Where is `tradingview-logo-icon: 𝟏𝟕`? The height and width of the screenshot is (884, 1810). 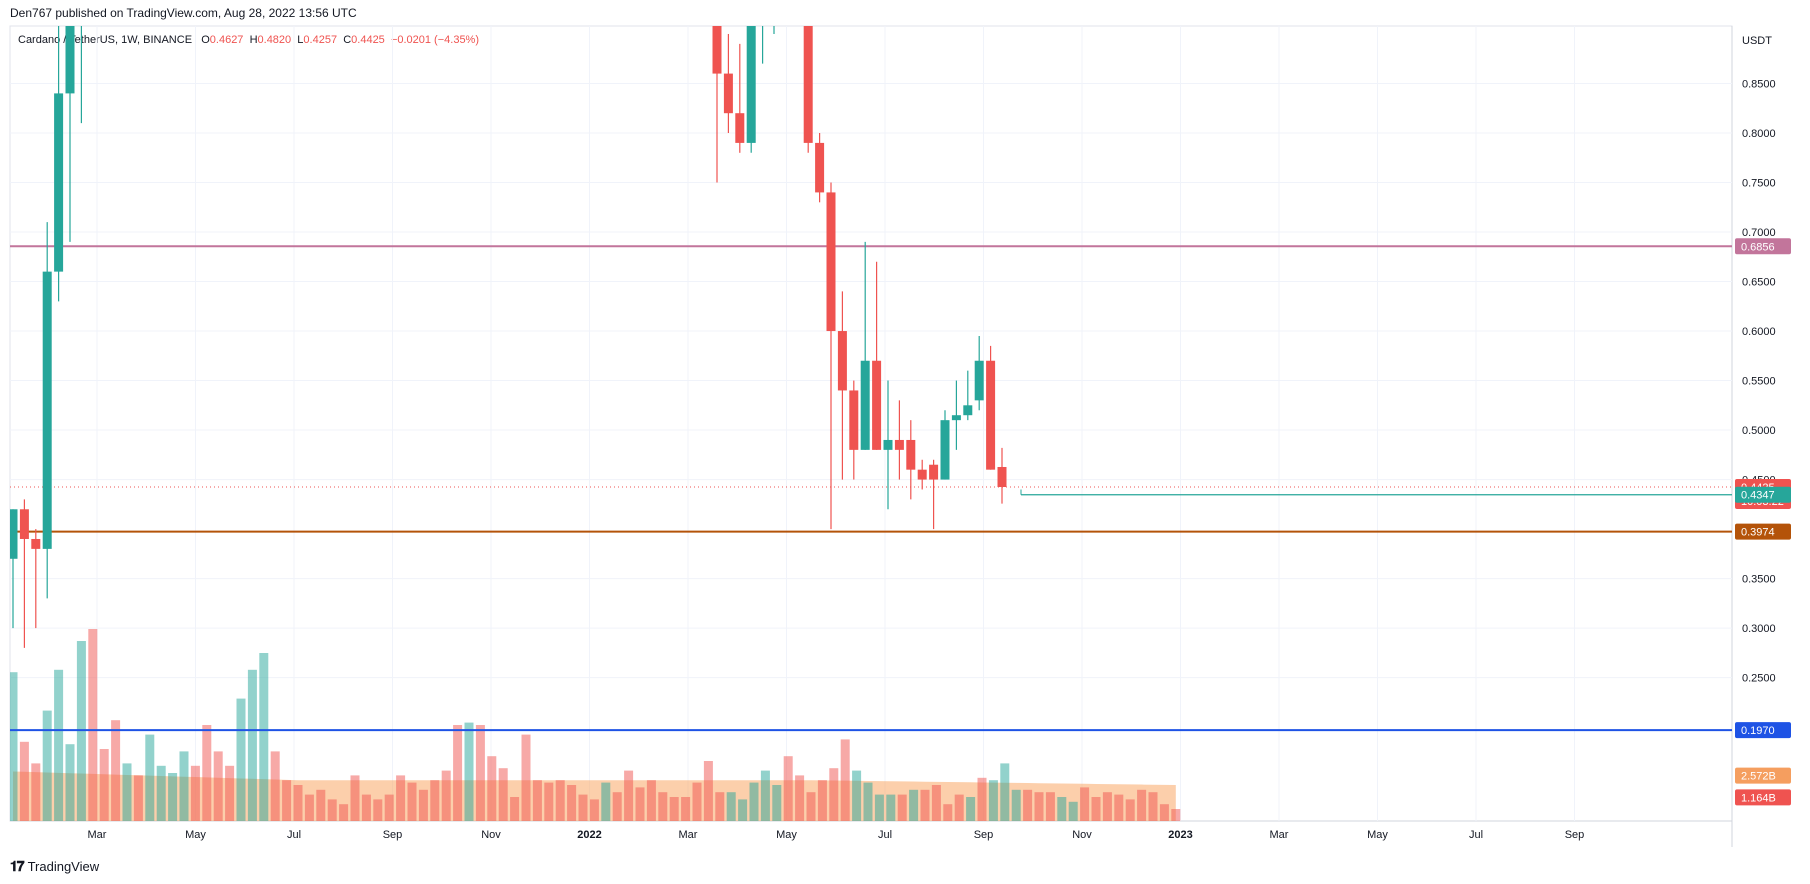 tradingview-logo-icon: 𝟏𝟕 is located at coordinates (17, 866).